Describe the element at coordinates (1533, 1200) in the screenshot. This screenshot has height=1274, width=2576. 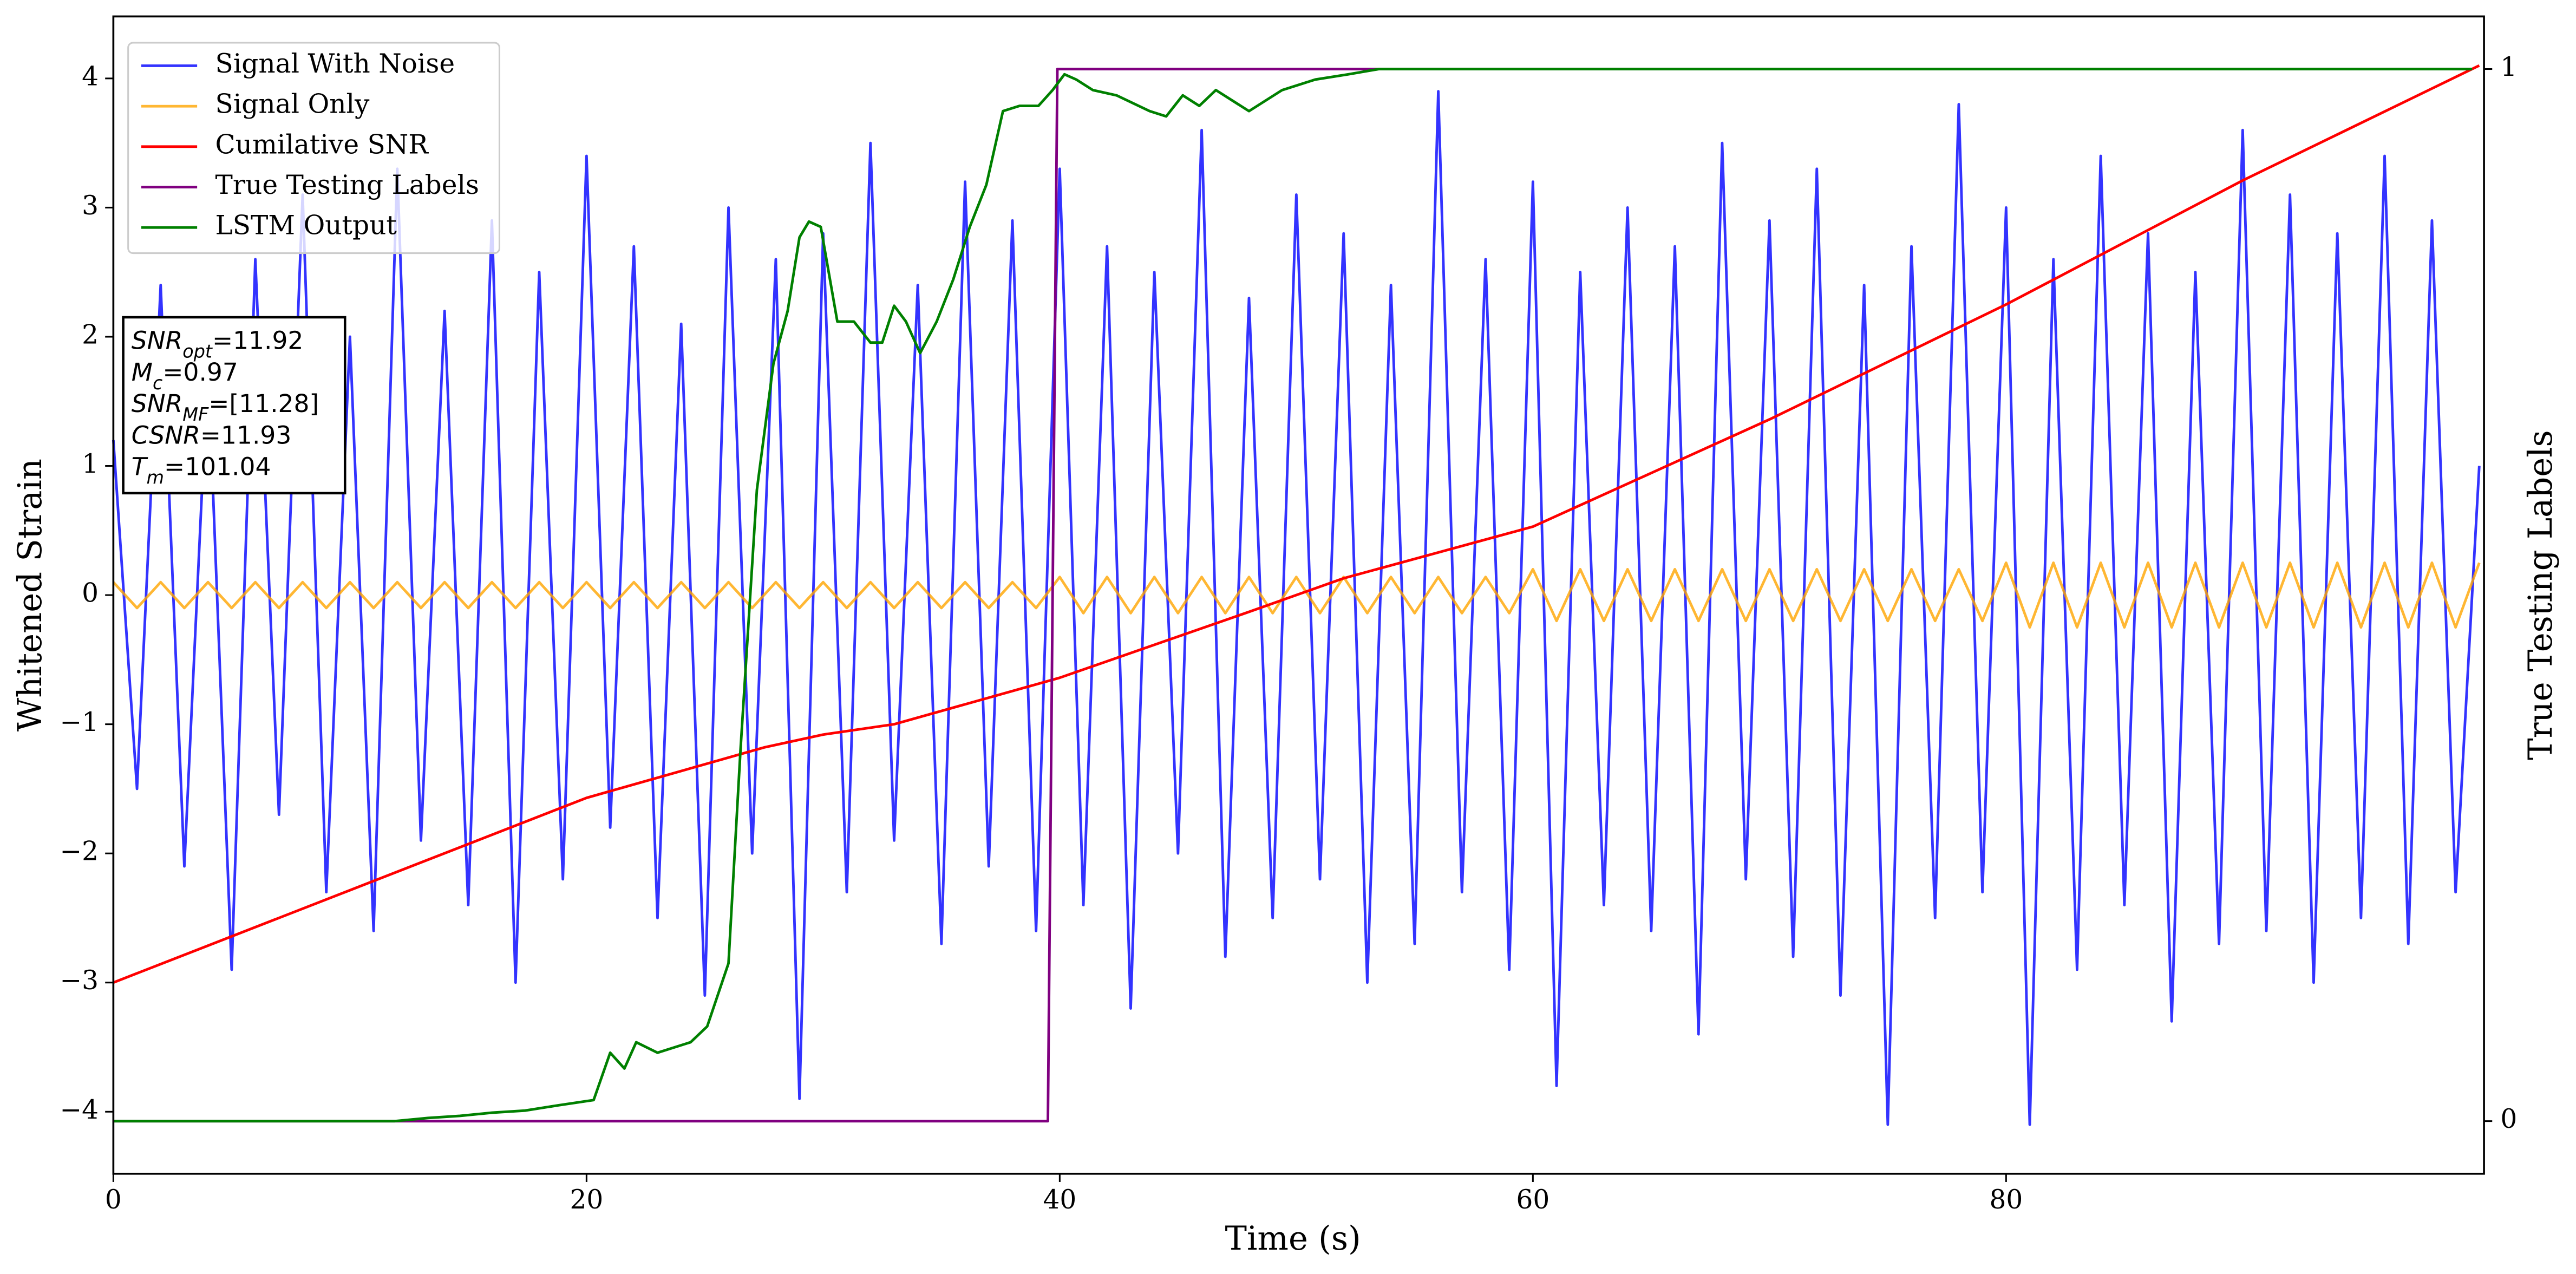
I see `x-tick-label: 60` at that location.